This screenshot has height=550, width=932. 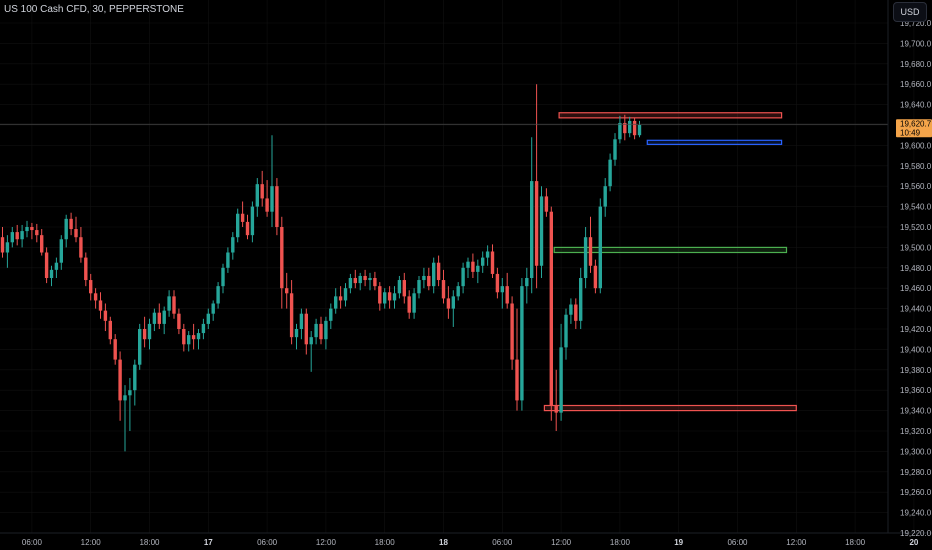 I want to click on y-tick-label: 19,720.0, so click(x=916, y=23).